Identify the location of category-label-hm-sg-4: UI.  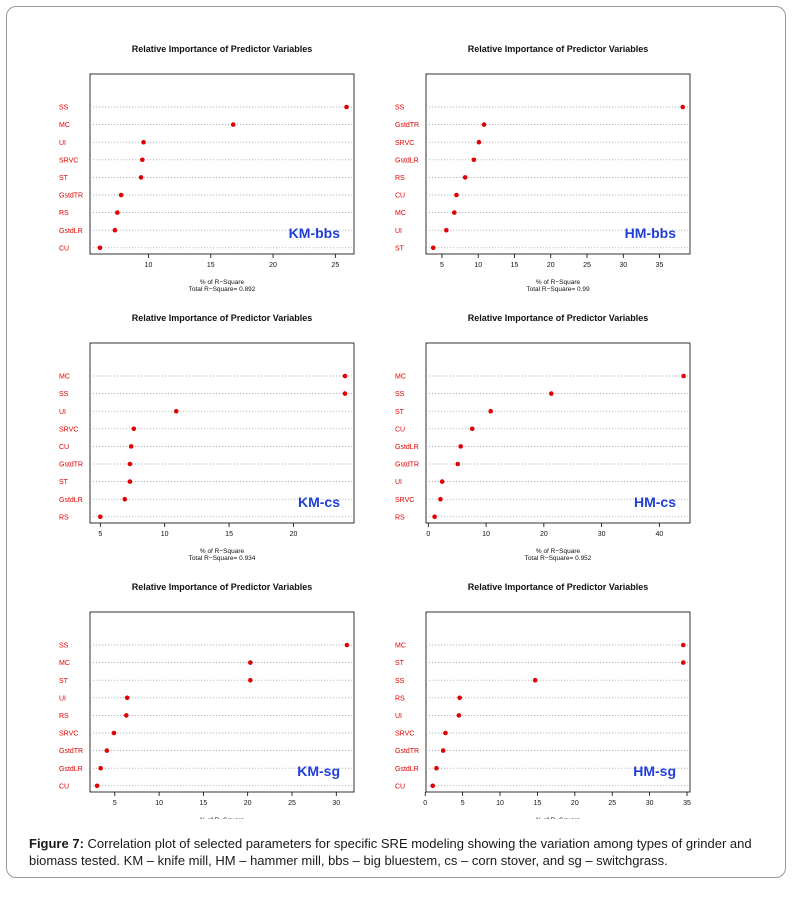
(398, 716).